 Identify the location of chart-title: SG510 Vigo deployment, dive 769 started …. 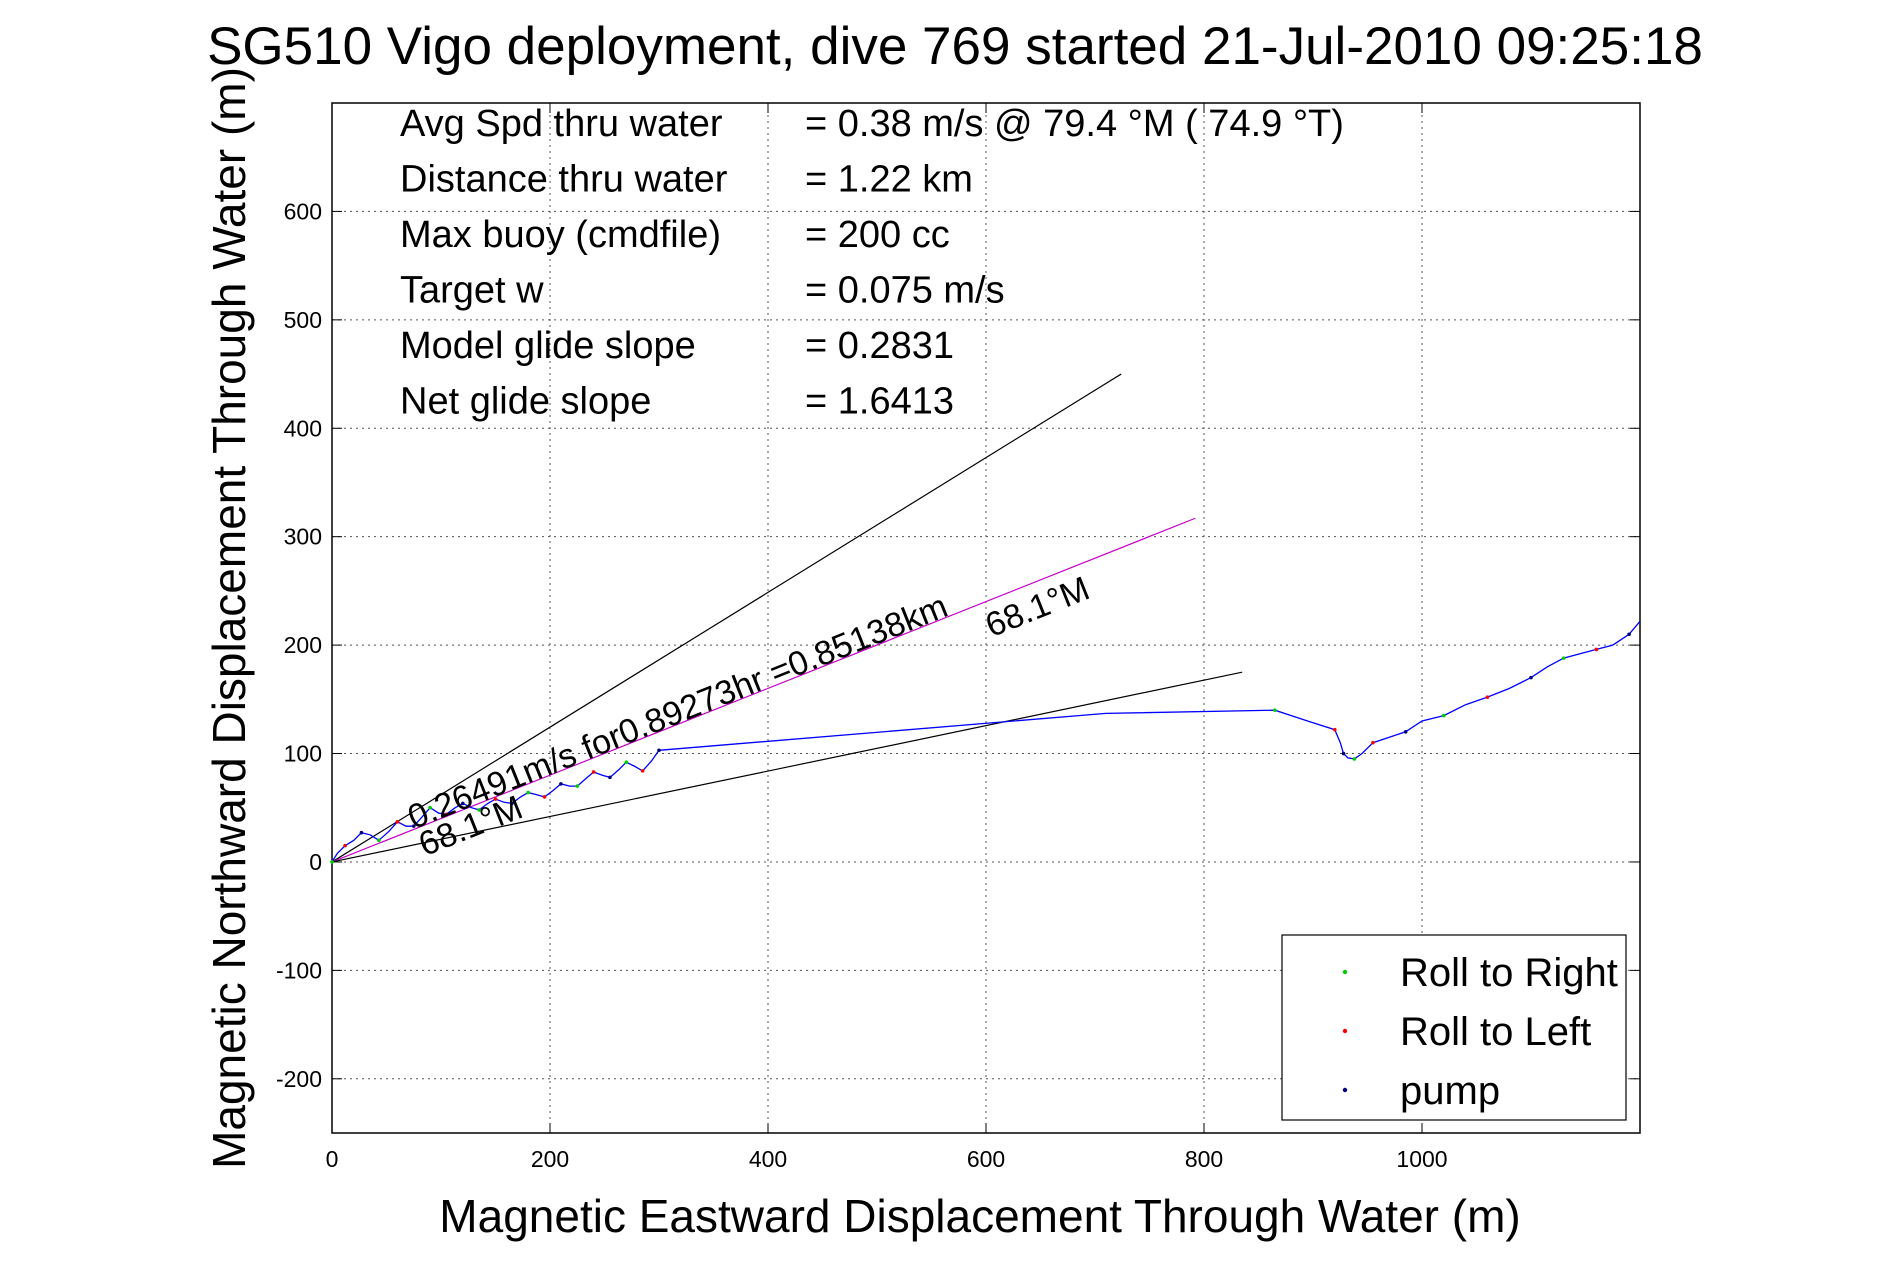
(955, 46).